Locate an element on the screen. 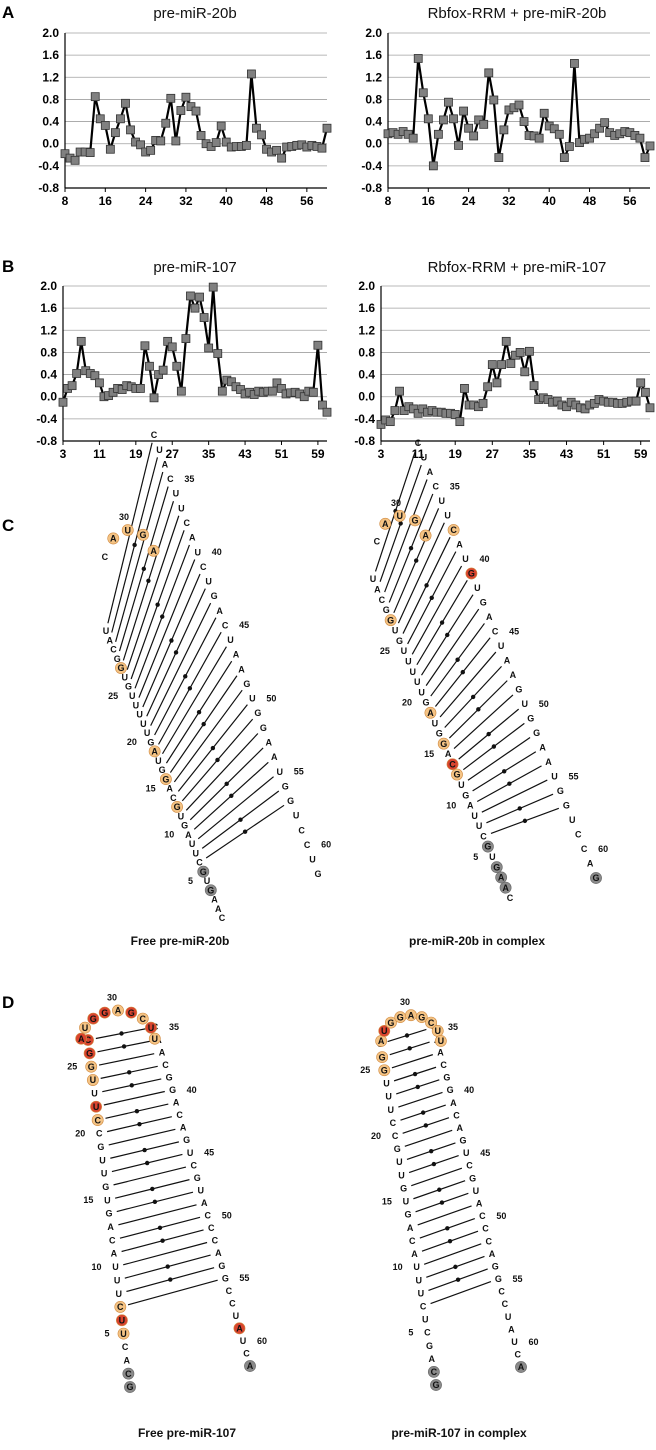 This screenshot has width=656, height=1450. panel-label-d: D is located at coordinates (8, 1002).